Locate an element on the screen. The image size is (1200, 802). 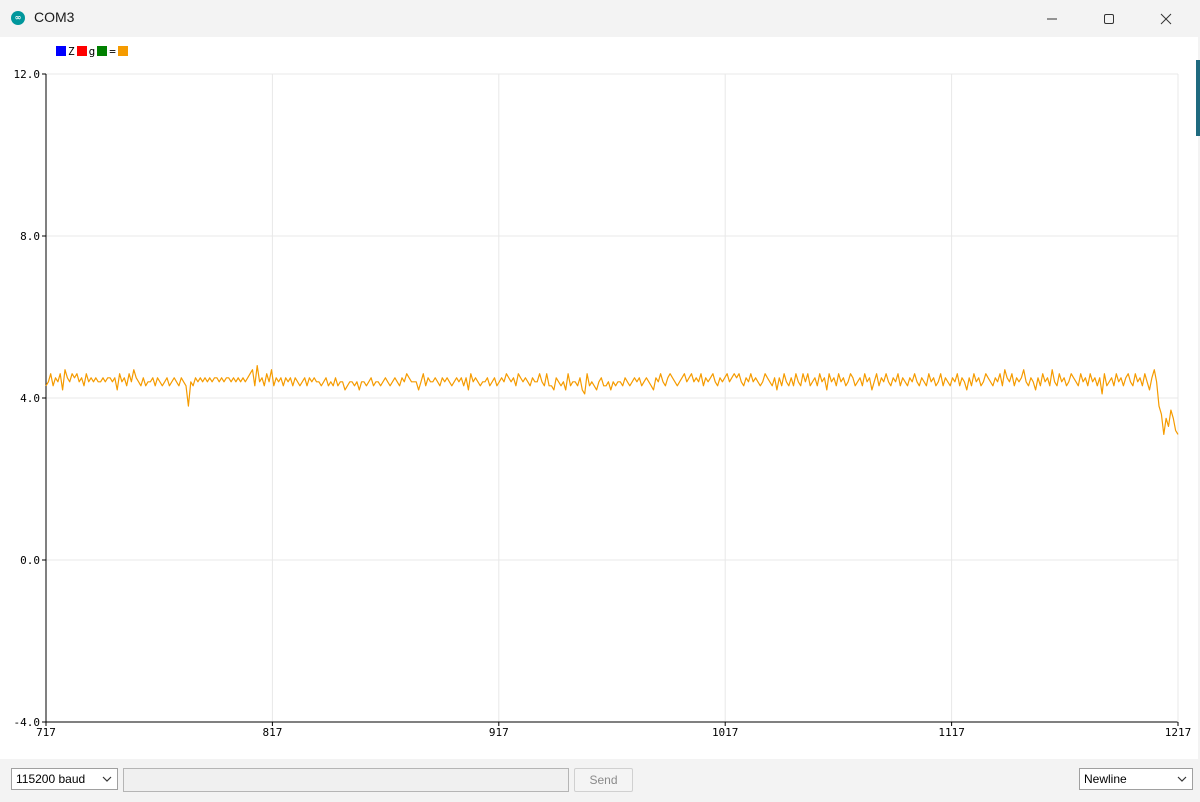
x-tick-label: 1117 is located at coordinates (951, 732).